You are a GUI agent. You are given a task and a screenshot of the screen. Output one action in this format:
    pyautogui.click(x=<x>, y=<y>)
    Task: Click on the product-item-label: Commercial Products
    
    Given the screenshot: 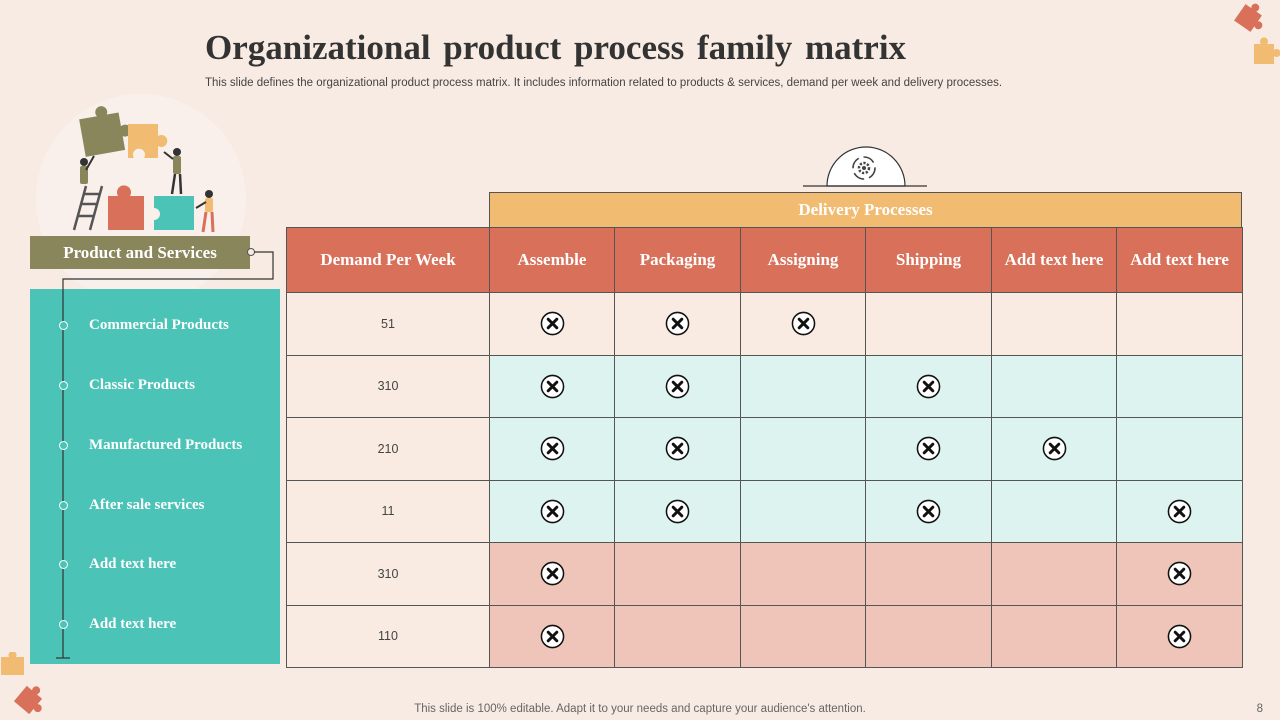 What is the action you would take?
    pyautogui.click(x=159, y=324)
    